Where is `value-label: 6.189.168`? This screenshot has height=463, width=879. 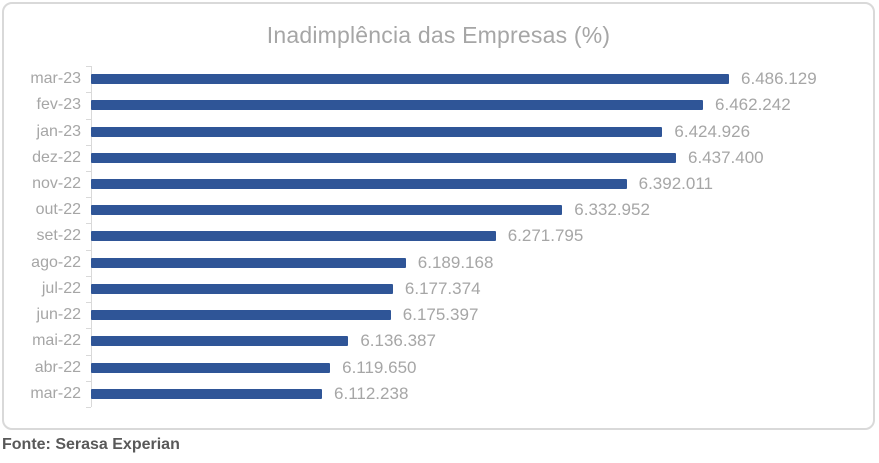
value-label: 6.189.168 is located at coordinates (455, 262).